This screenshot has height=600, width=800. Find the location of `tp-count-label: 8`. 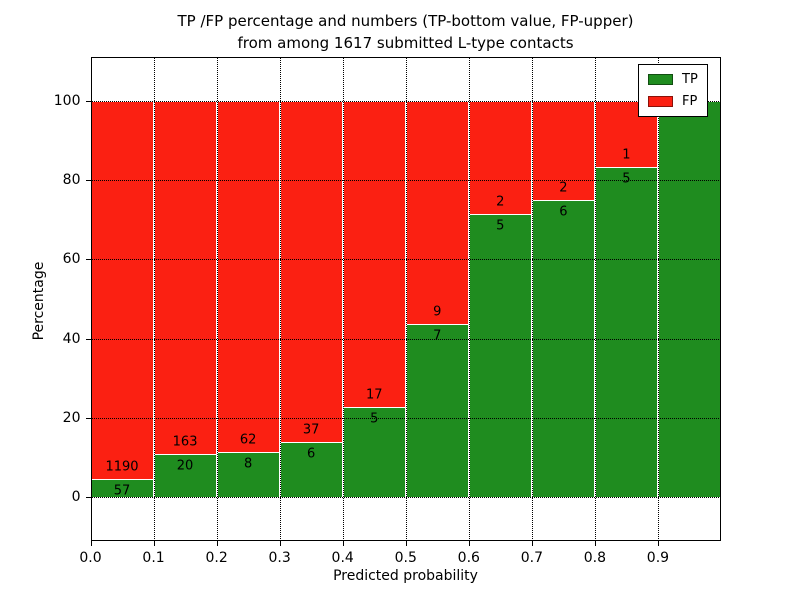

tp-count-label: 8 is located at coordinates (248, 464).